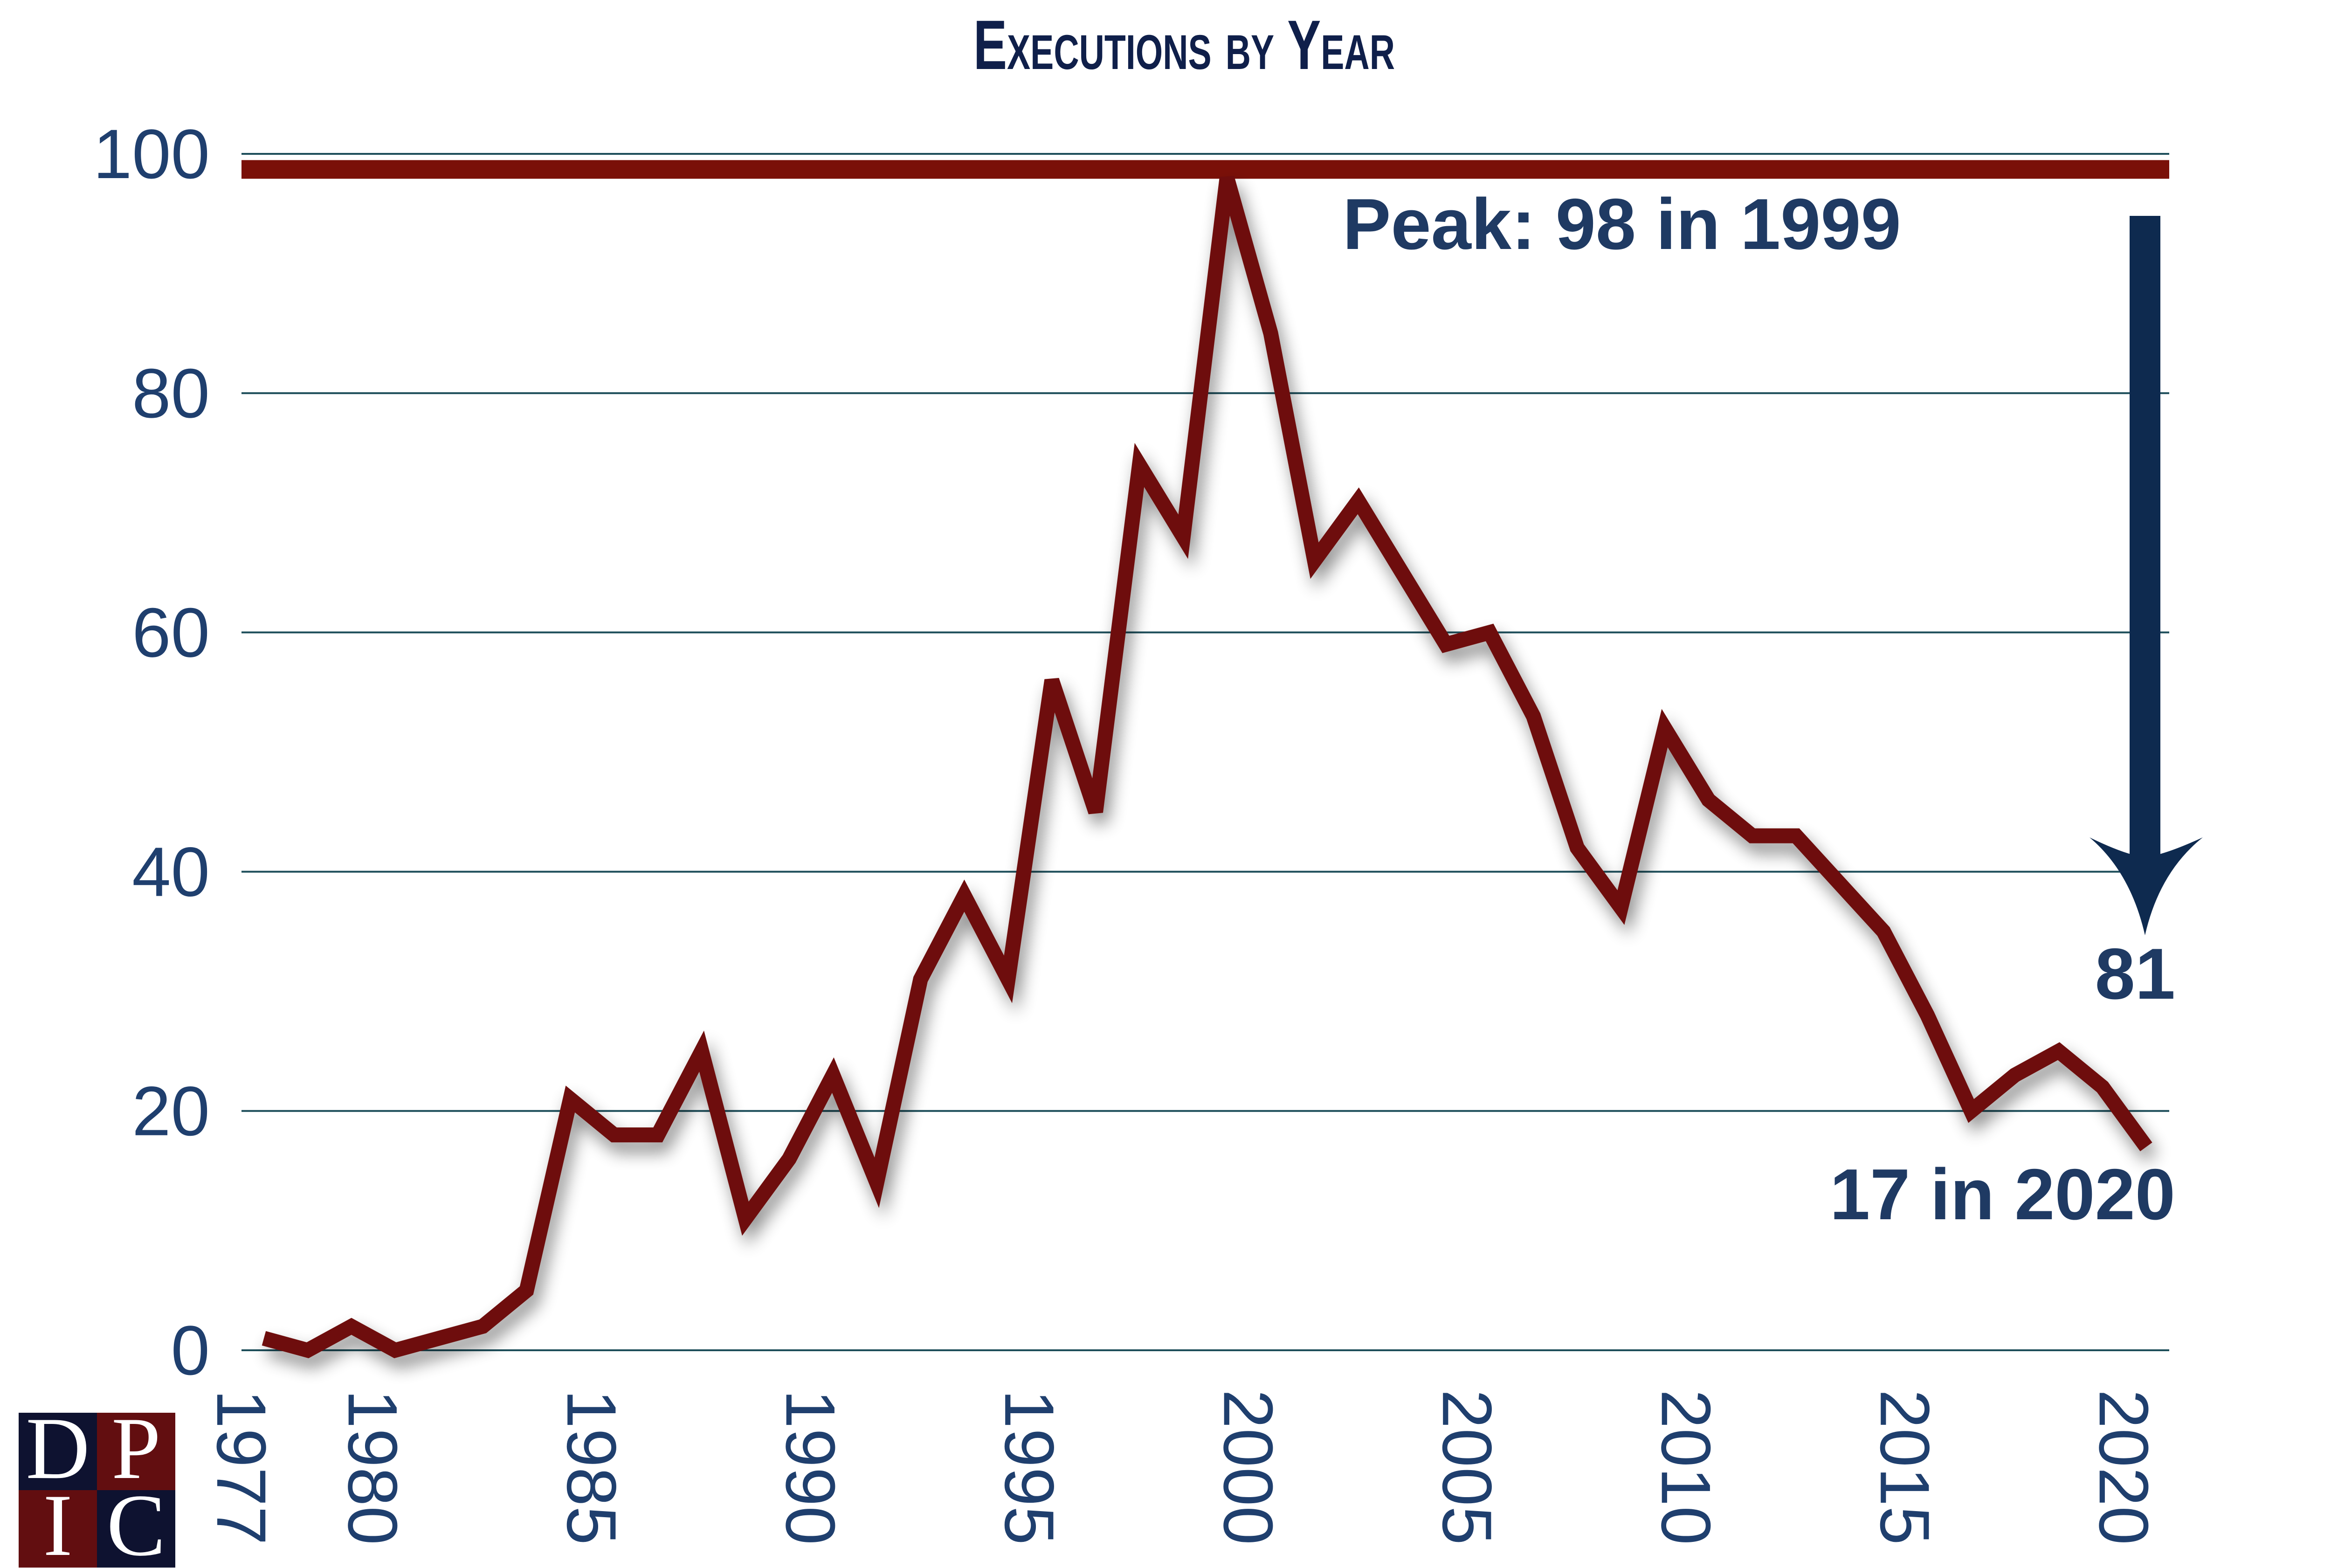 The height and width of the screenshot is (1568, 2331). I want to click on x-tick-label: 1995, so click(1029, 1467).